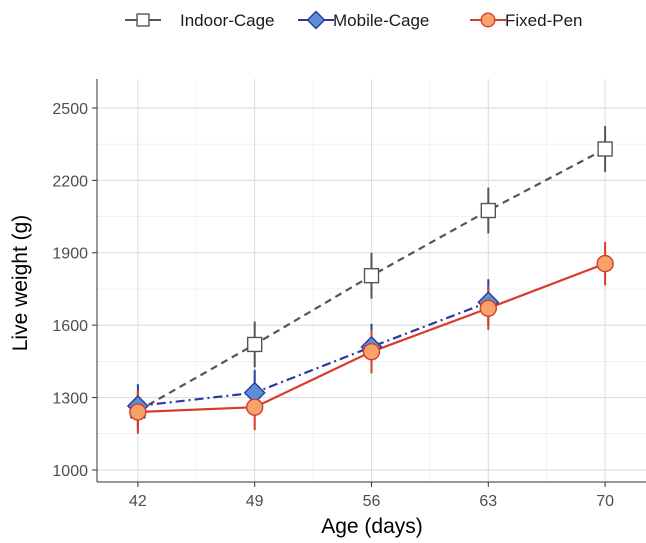 Image resolution: width=646 pixels, height=543 pixels. I want to click on legend-item-fixed-pen: Fixed-Pen, so click(526, 20).